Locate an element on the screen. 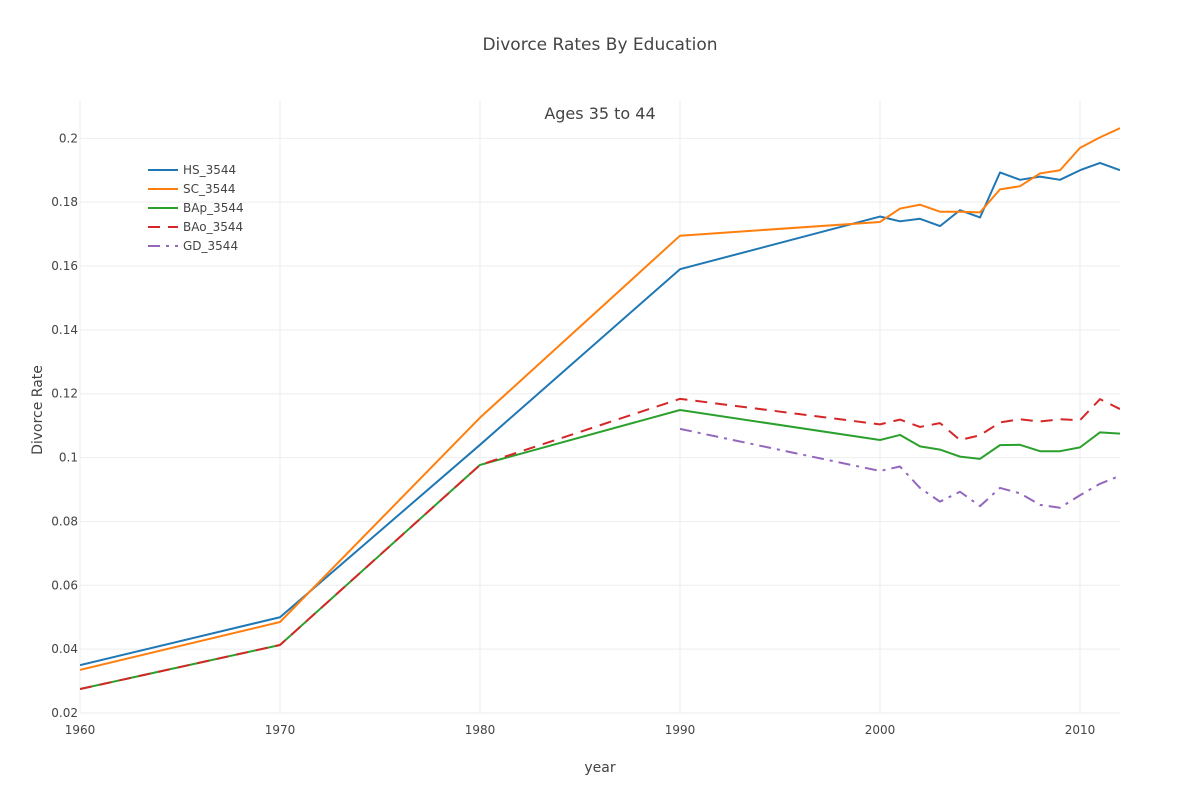 This screenshot has width=1200, height=804. x-tick-label: 2000 is located at coordinates (880, 730).